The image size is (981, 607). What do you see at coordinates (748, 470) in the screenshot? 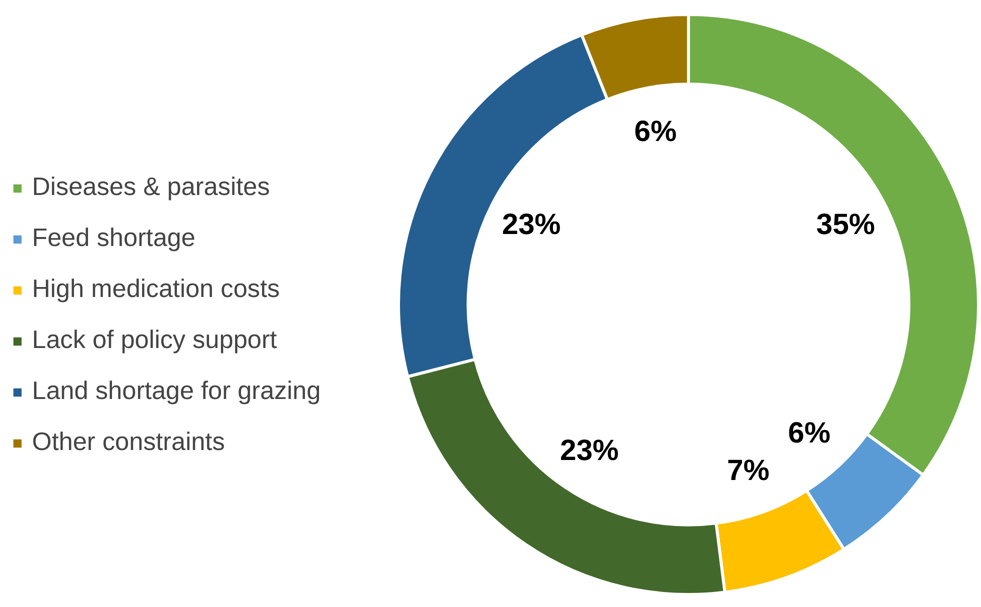
I see `data-label: 7%` at bounding box center [748, 470].